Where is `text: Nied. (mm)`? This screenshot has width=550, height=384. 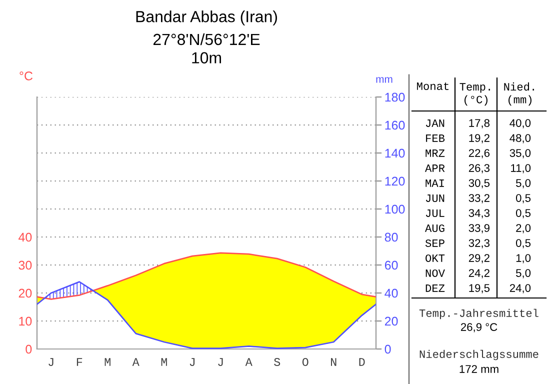
text: Nied. (mm) is located at coordinates (519, 94).